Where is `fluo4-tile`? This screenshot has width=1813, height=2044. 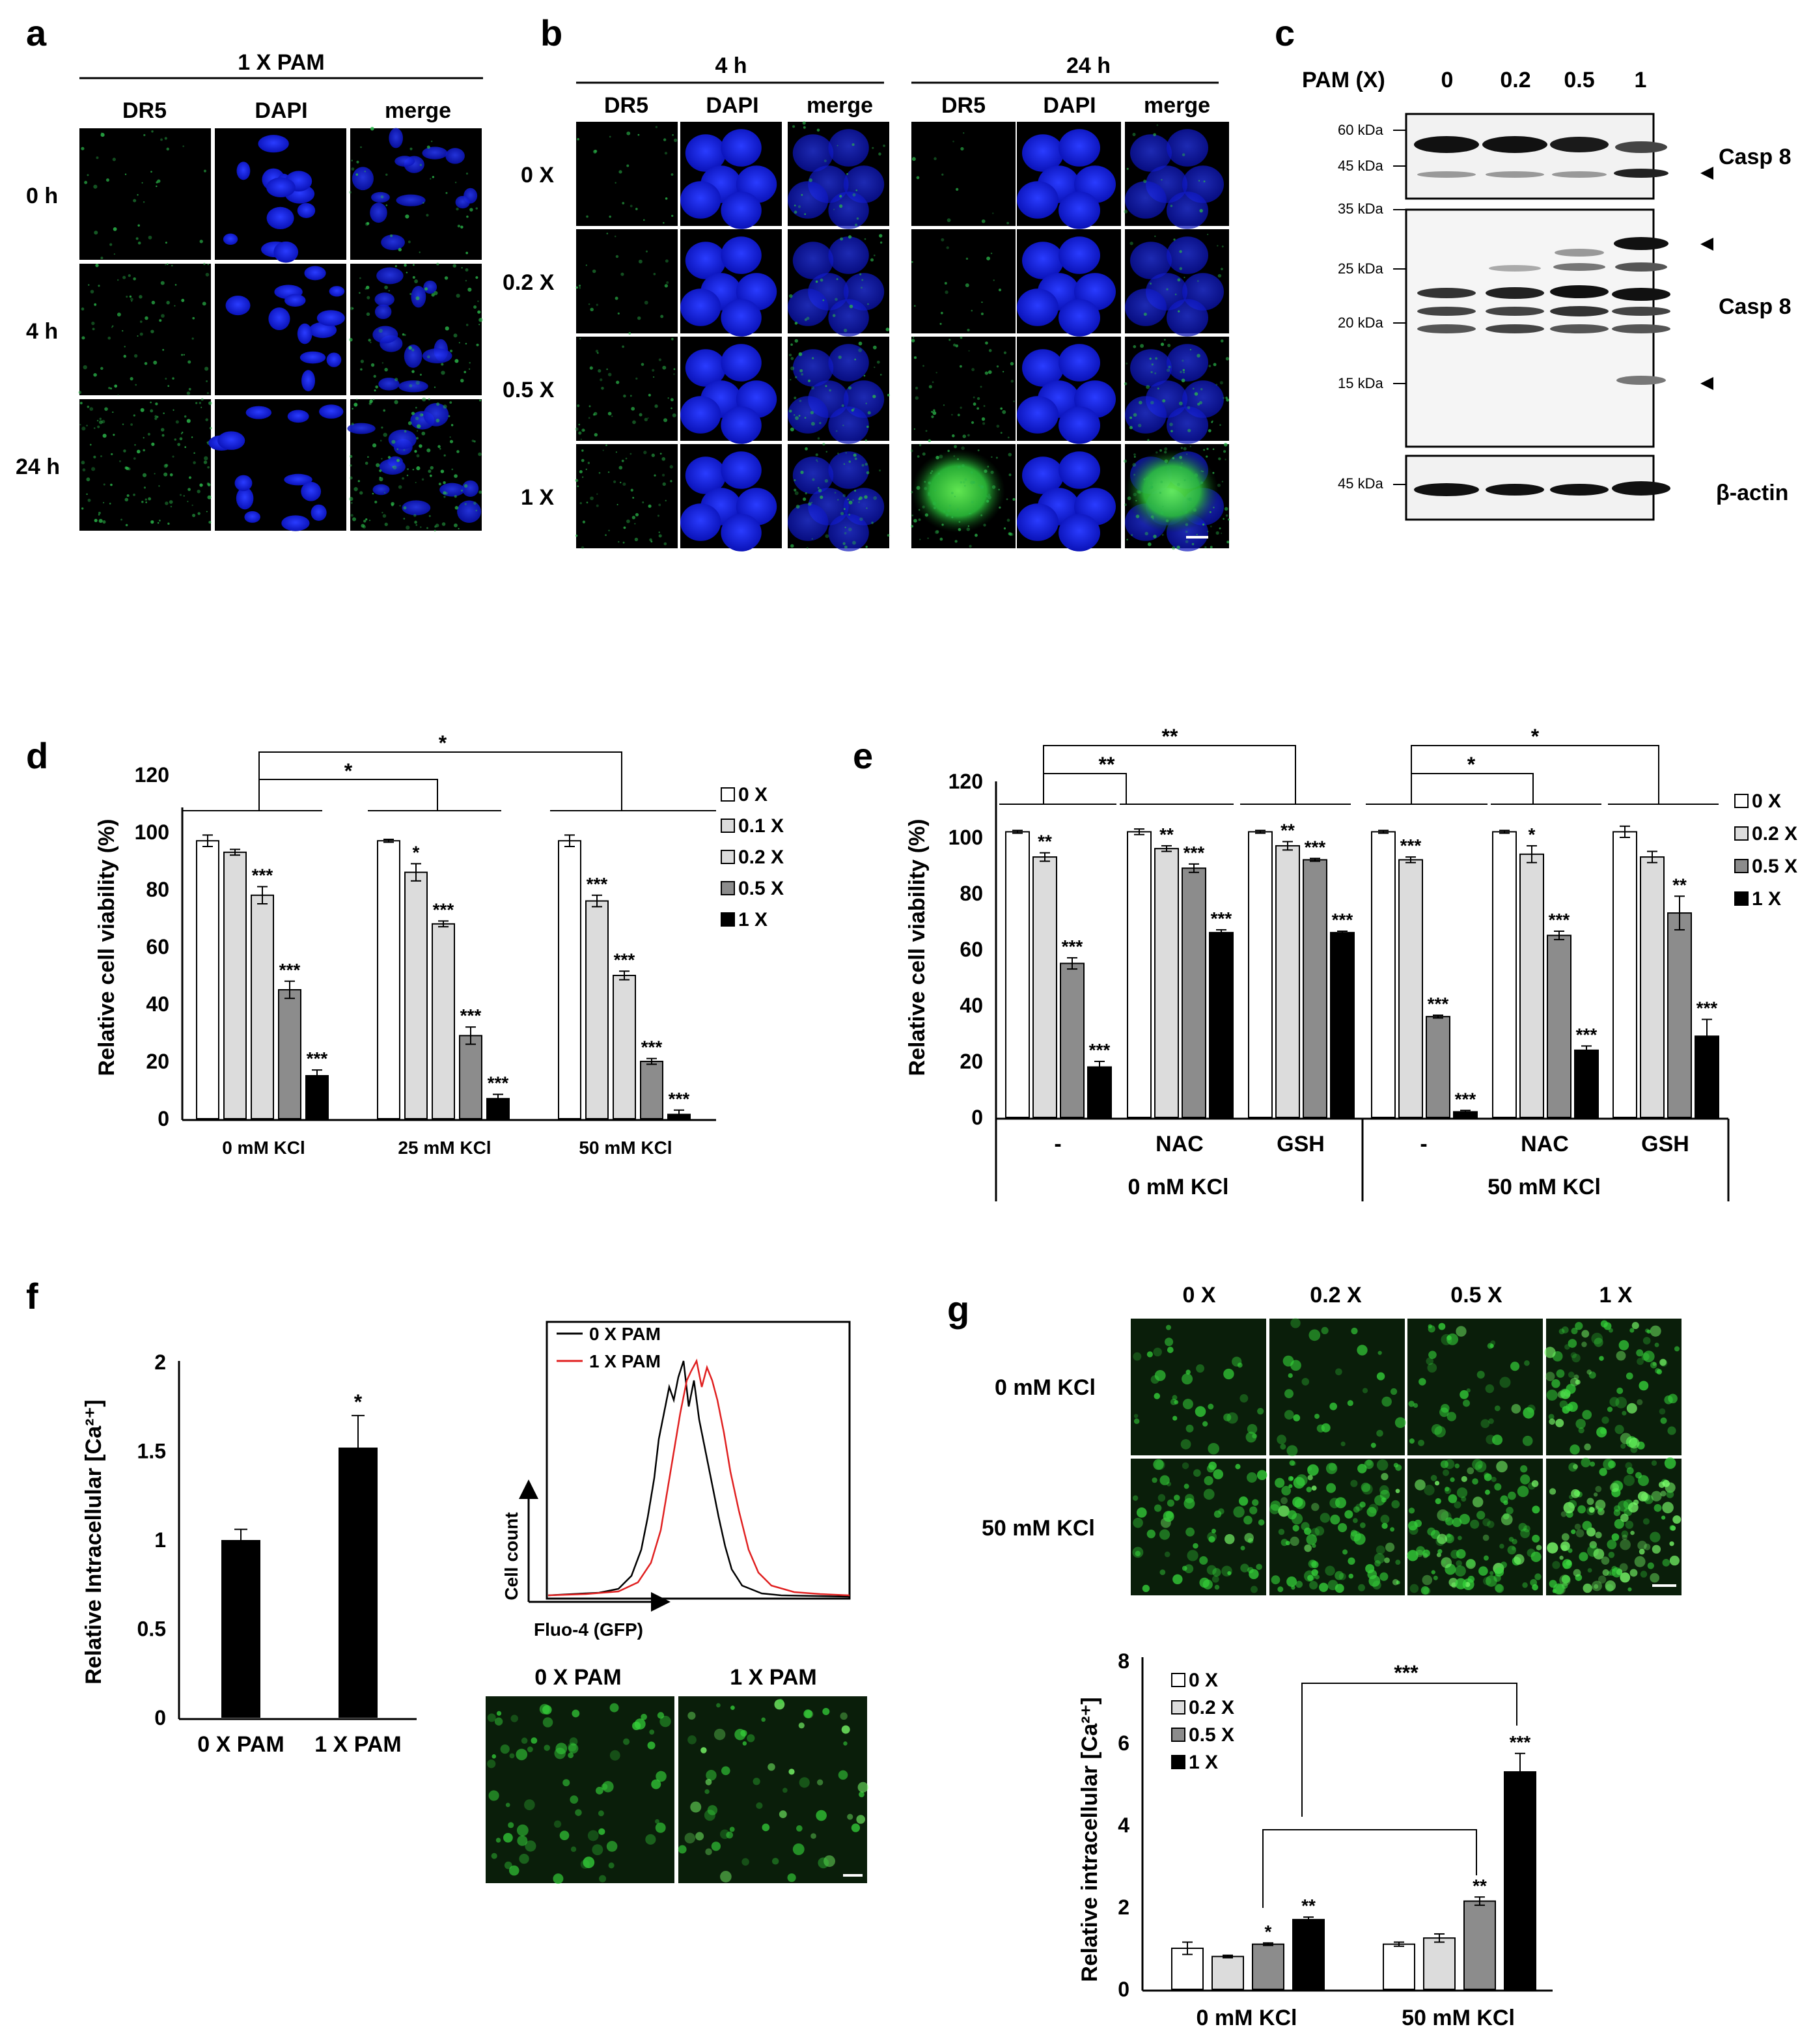
fluo4-tile is located at coordinates (773, 1790).